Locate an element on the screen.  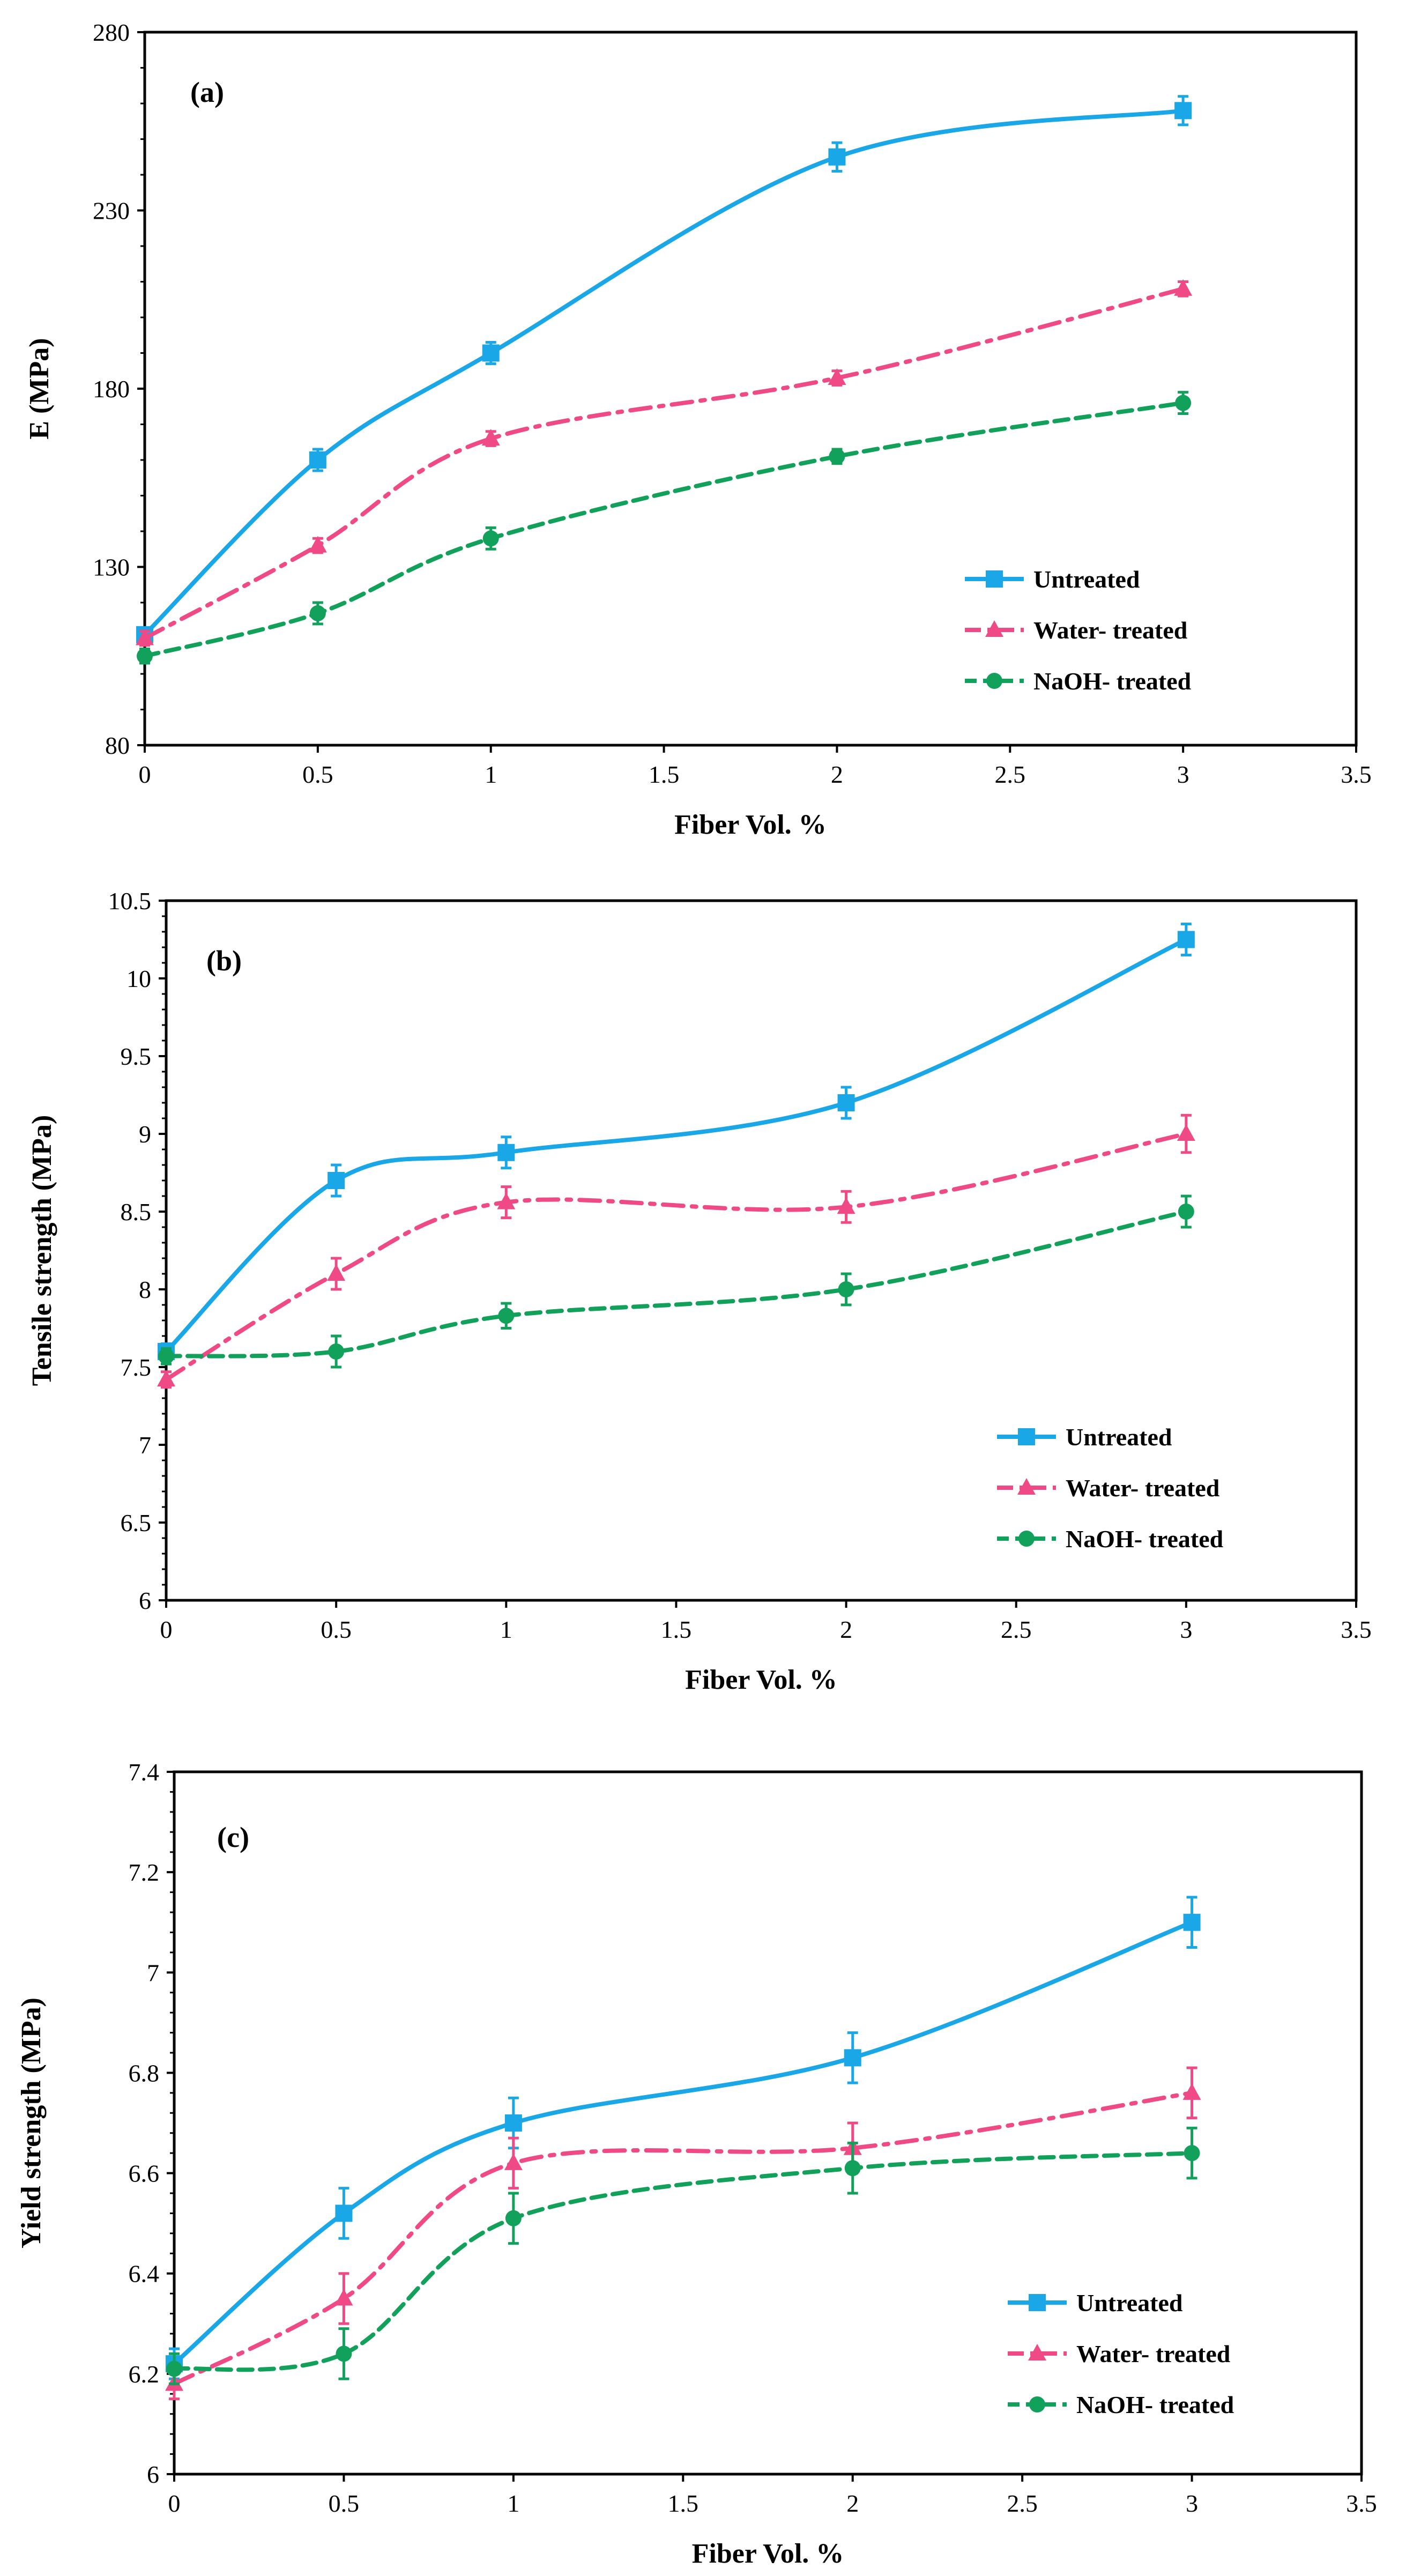
series-untreated is located at coordinates (676, 1142).